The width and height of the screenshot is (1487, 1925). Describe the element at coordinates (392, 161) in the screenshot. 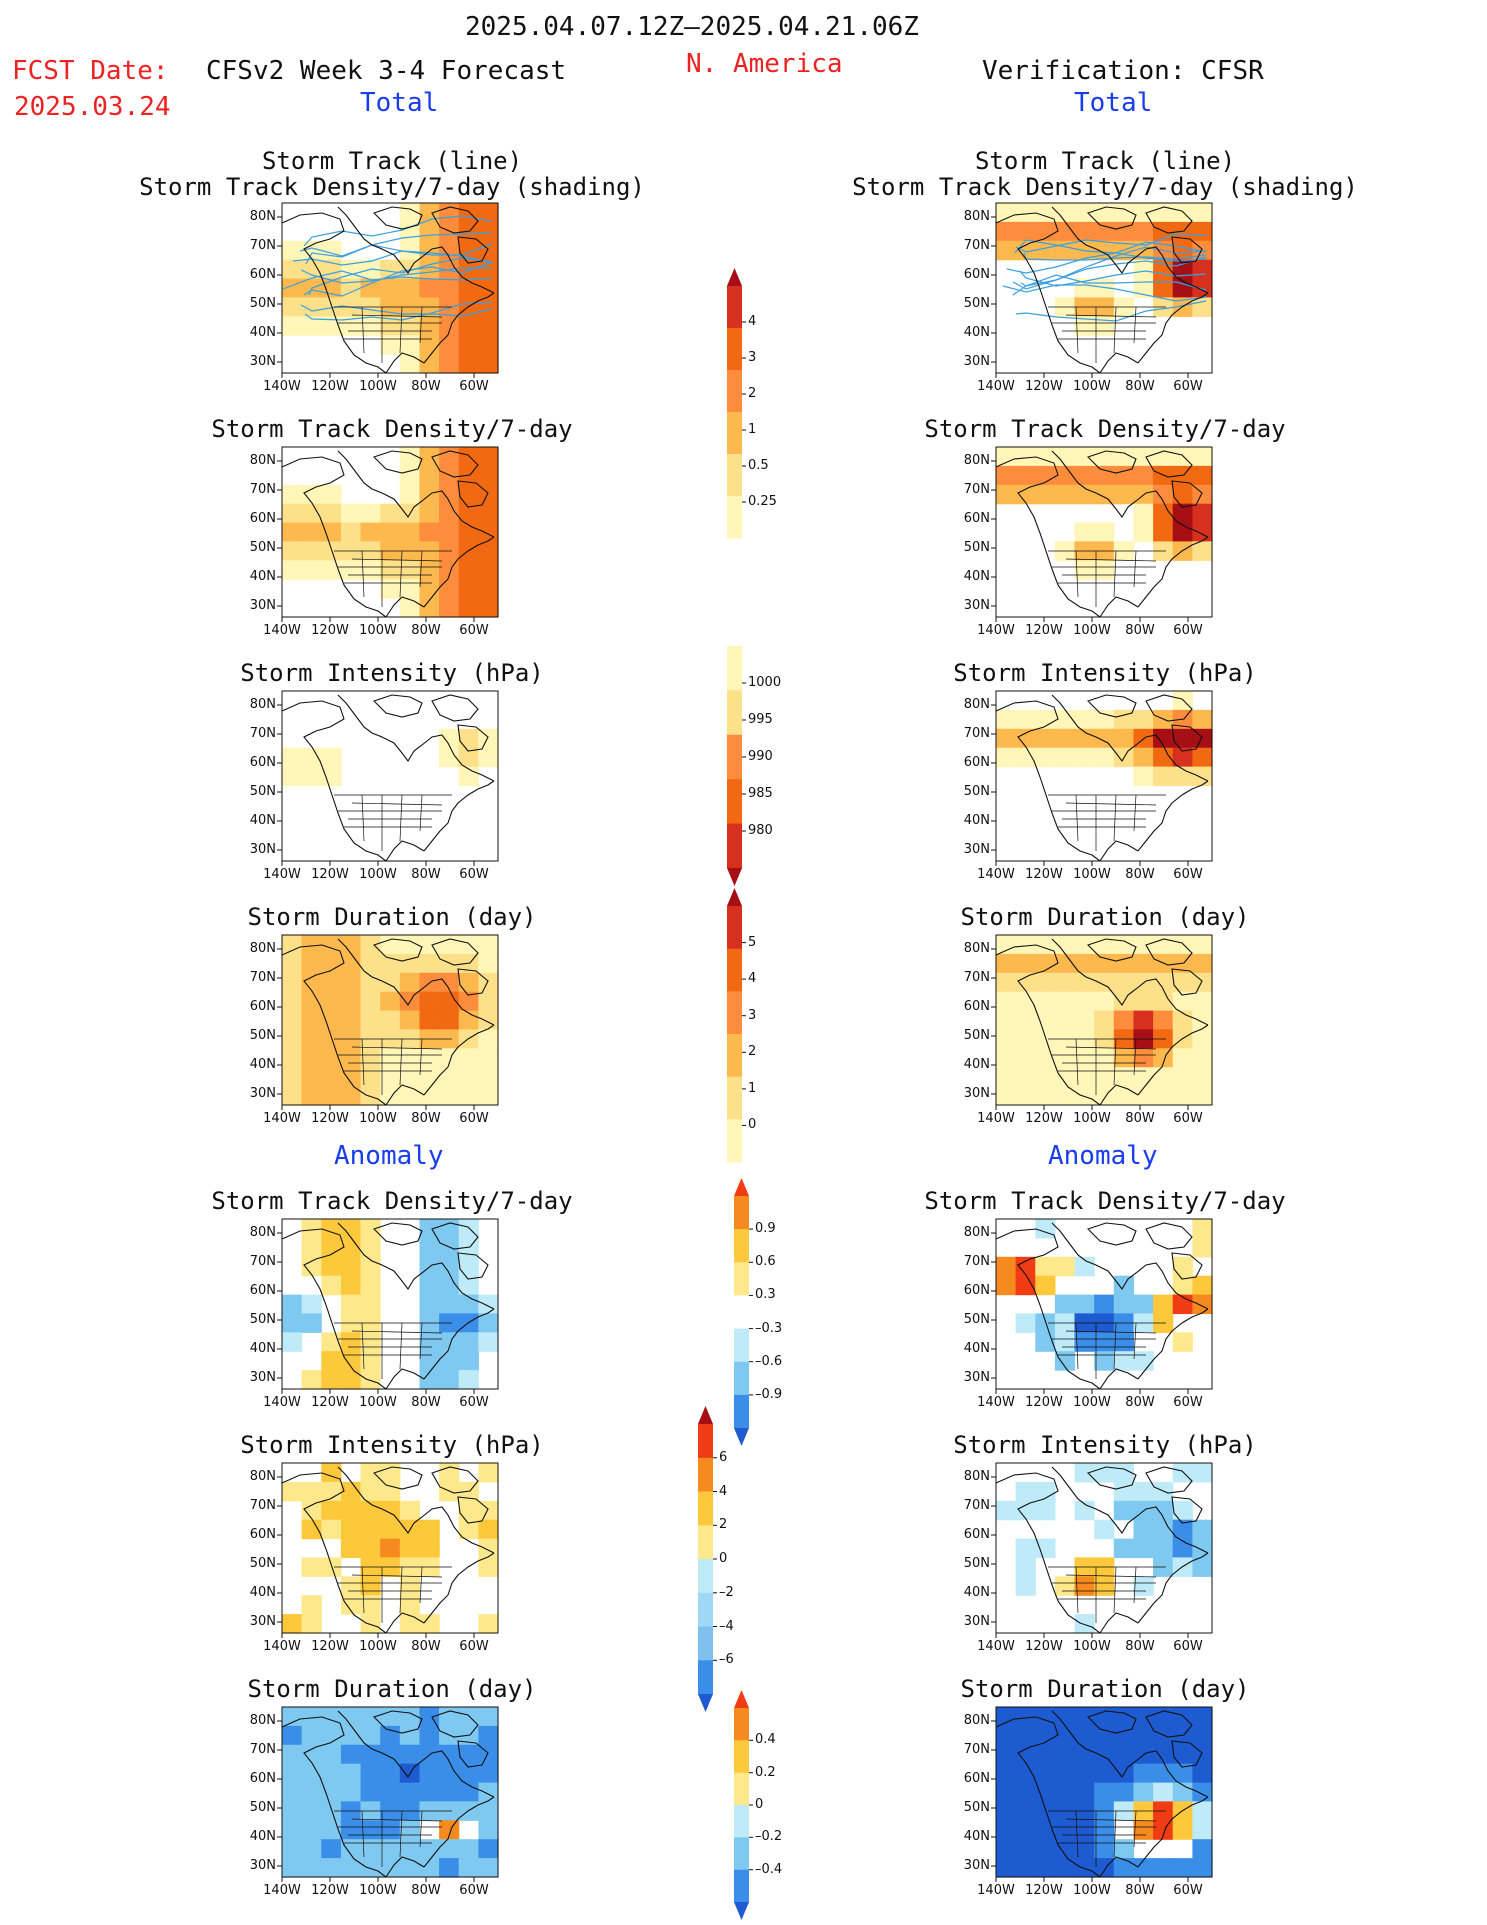

I see `panel-title: Storm Track (line)` at that location.